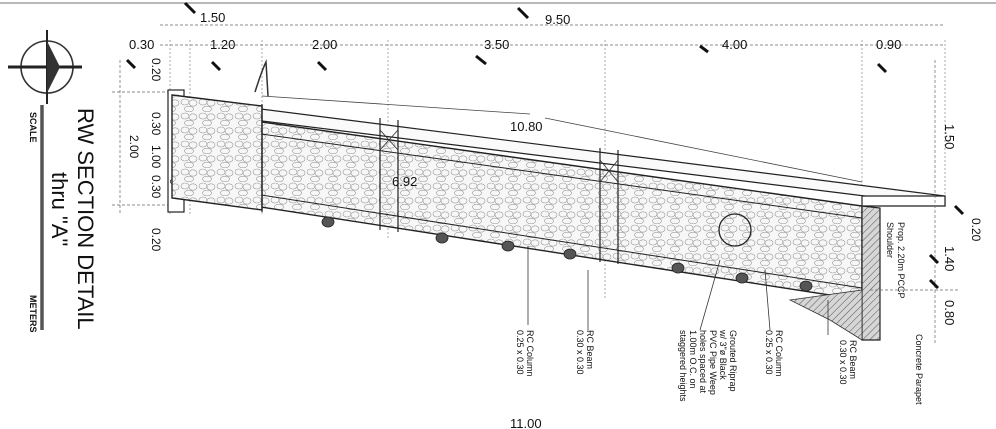 The height and width of the screenshot is (429, 996). I want to click on dim-right-1-40: 1.40, so click(949, 258).